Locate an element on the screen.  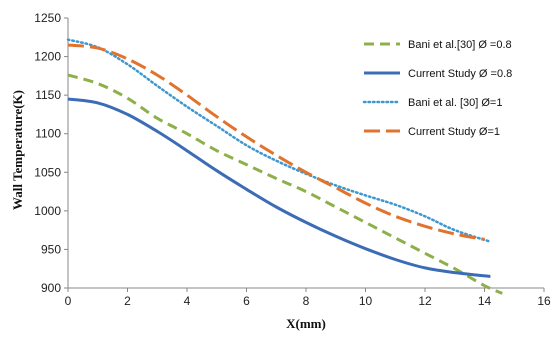
legend-label-1: Bani et al.[30] Ø =0.8 is located at coordinates (460, 45).